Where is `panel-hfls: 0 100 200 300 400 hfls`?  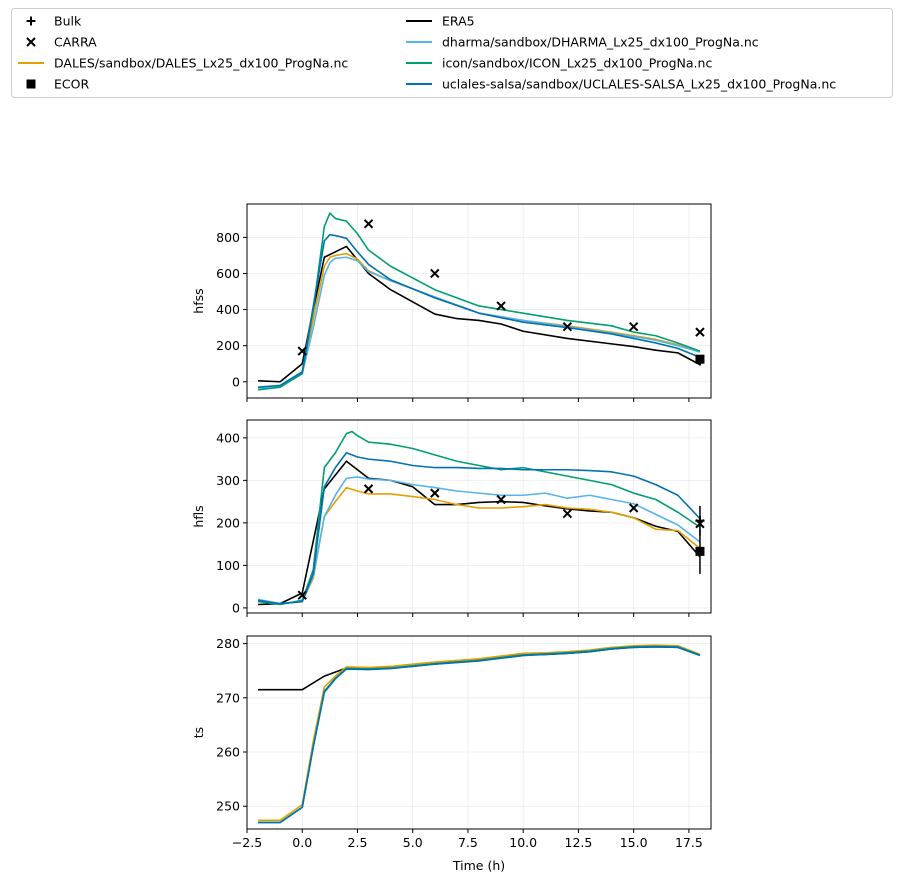 panel-hfls: 0 100 200 300 400 hfls is located at coordinates (451, 518).